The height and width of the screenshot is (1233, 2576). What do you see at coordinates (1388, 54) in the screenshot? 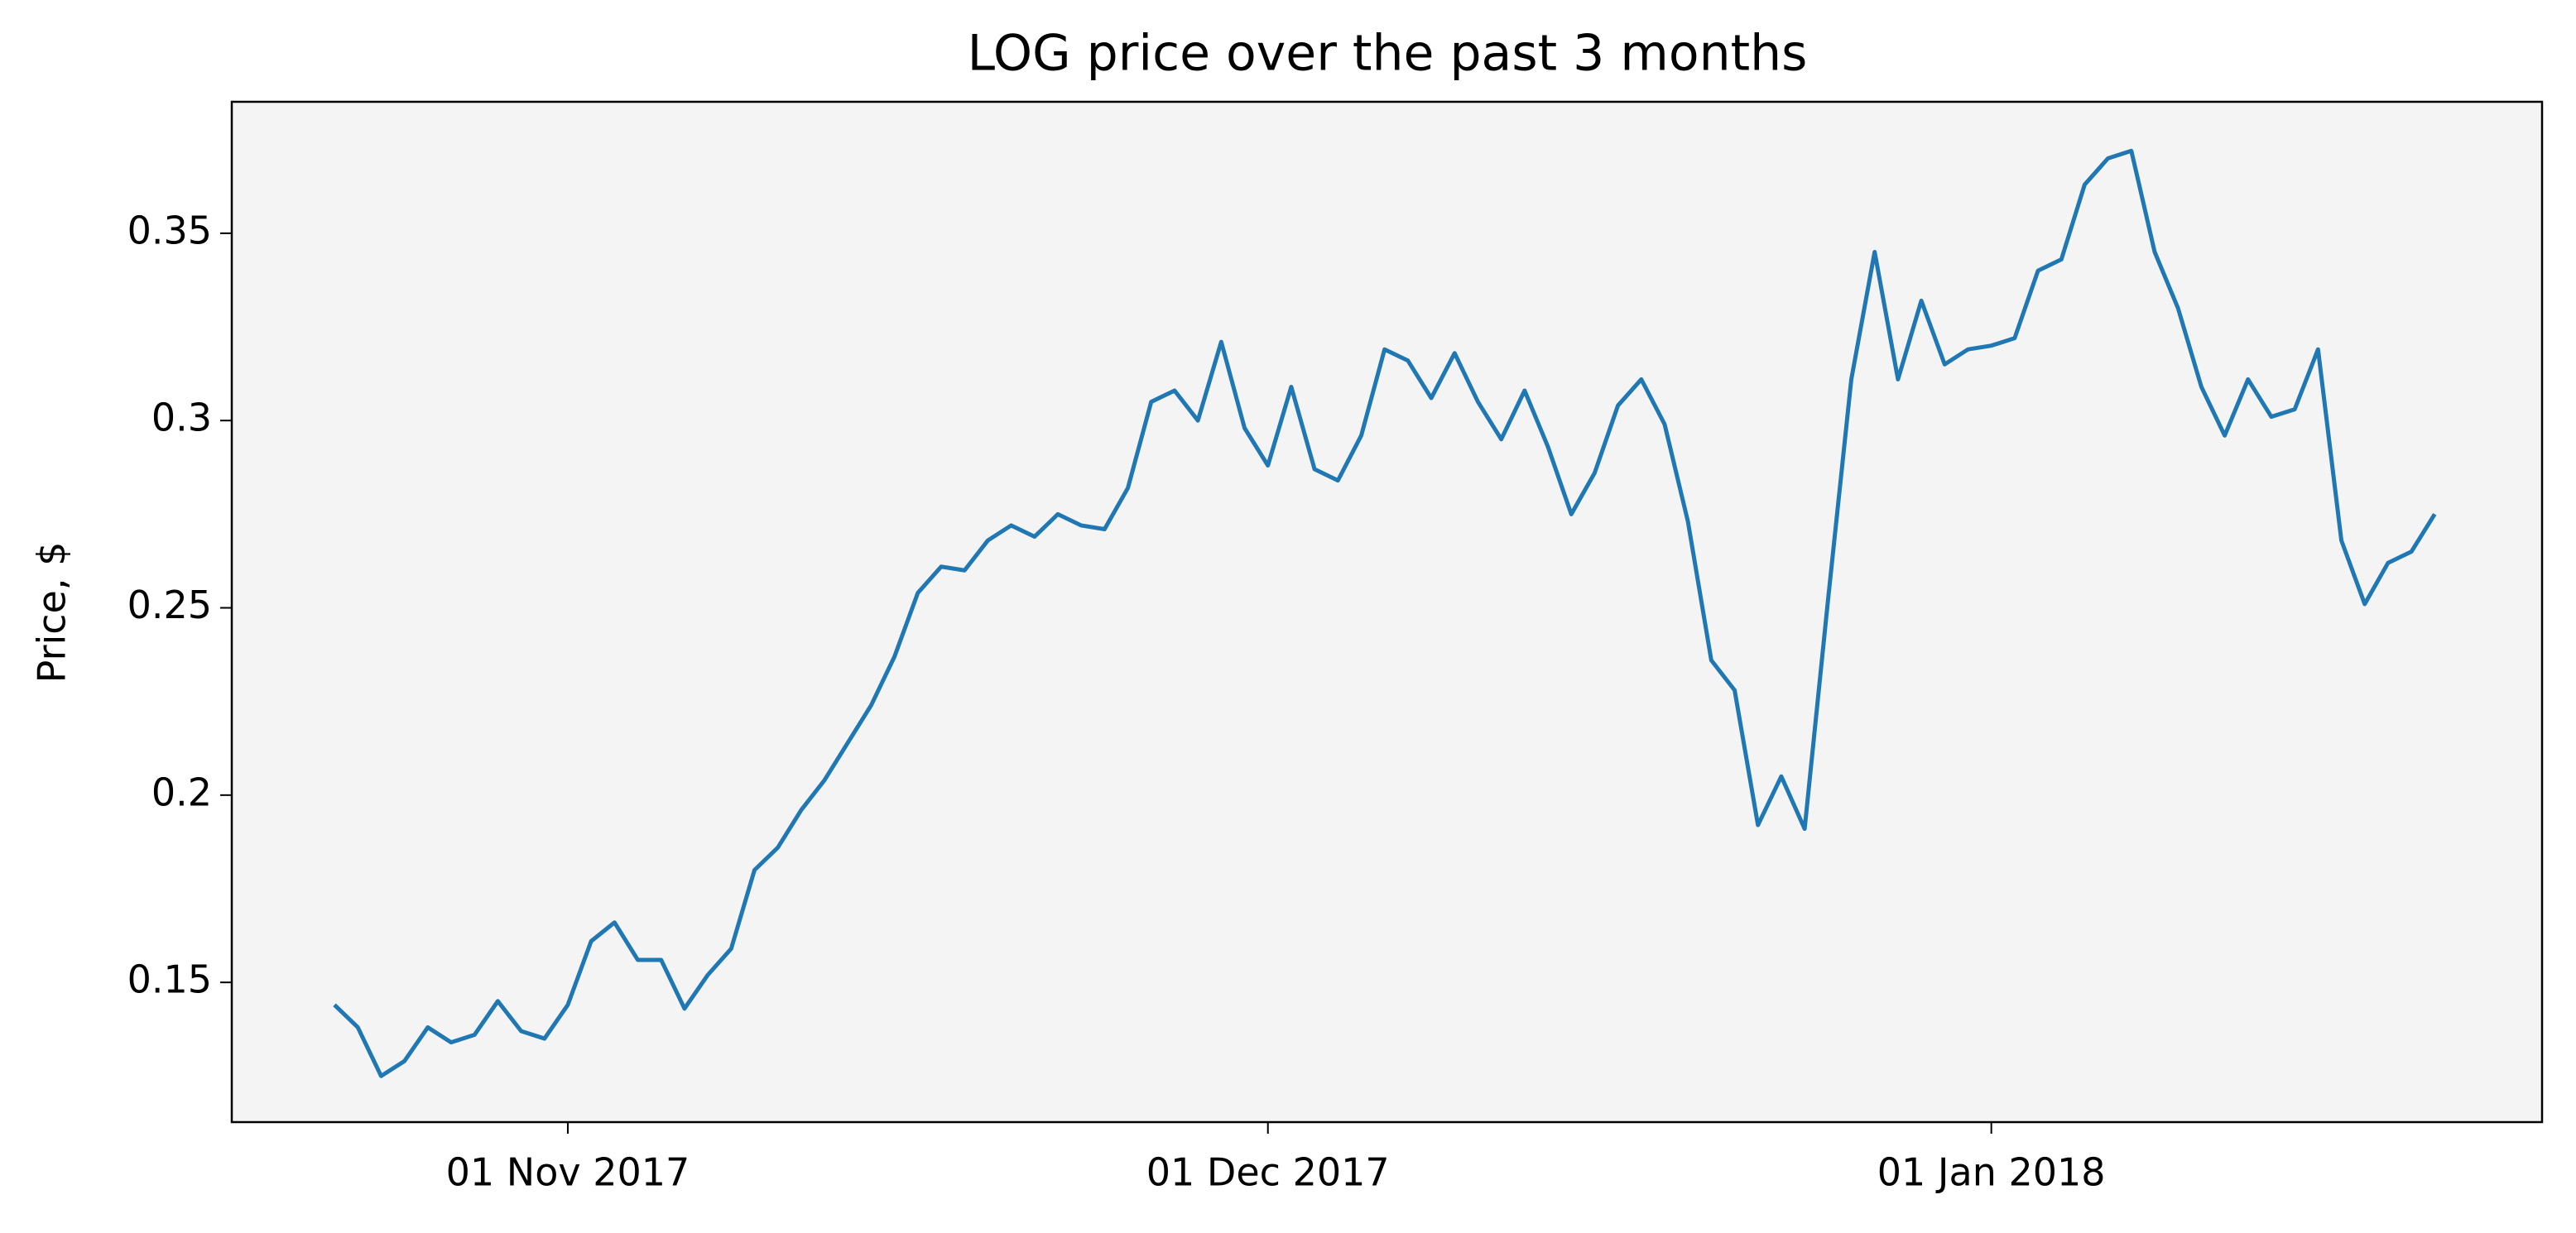
I see `chart-title: LOG price over the past 3 months` at bounding box center [1388, 54].